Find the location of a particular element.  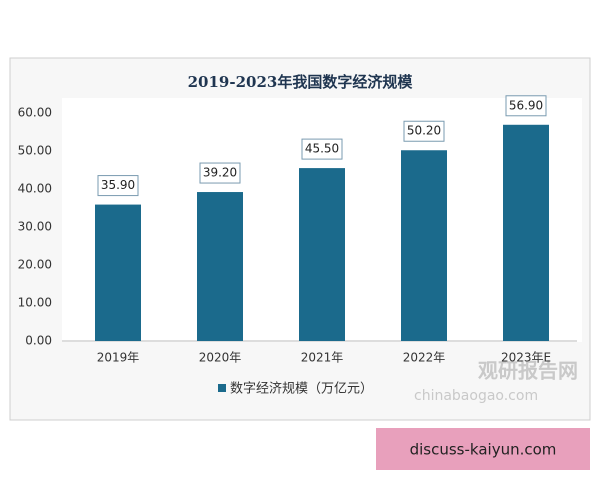

x-tick-label: 2022年 is located at coordinates (424, 358).